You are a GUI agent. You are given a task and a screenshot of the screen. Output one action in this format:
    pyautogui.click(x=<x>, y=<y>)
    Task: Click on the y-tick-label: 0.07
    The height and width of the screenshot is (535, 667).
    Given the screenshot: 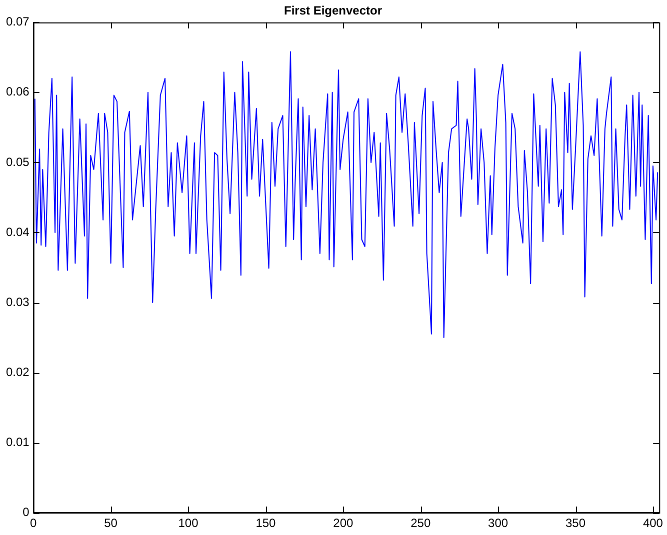 What is the action you would take?
    pyautogui.click(x=18, y=21)
    